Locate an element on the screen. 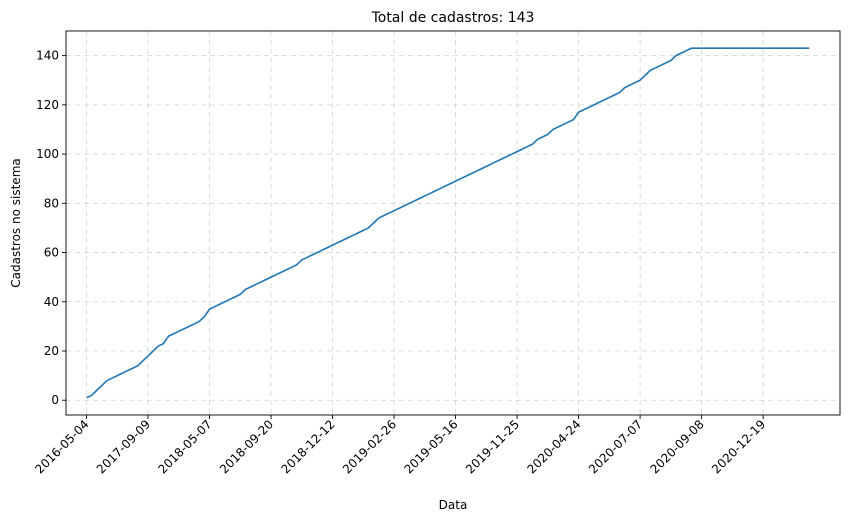  x-tick-label: 2017-09-09 is located at coordinates (123, 446).